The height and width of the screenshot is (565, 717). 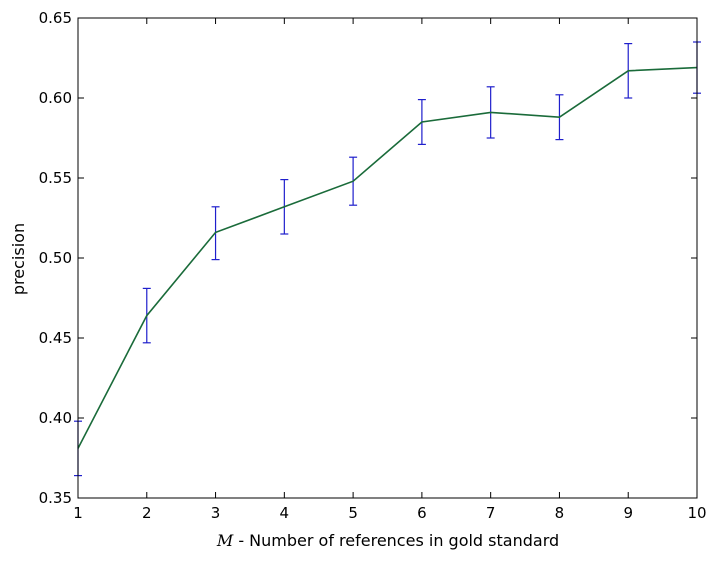 What do you see at coordinates (55, 338) in the screenshot?
I see `y-tick-label: 0.45` at bounding box center [55, 338].